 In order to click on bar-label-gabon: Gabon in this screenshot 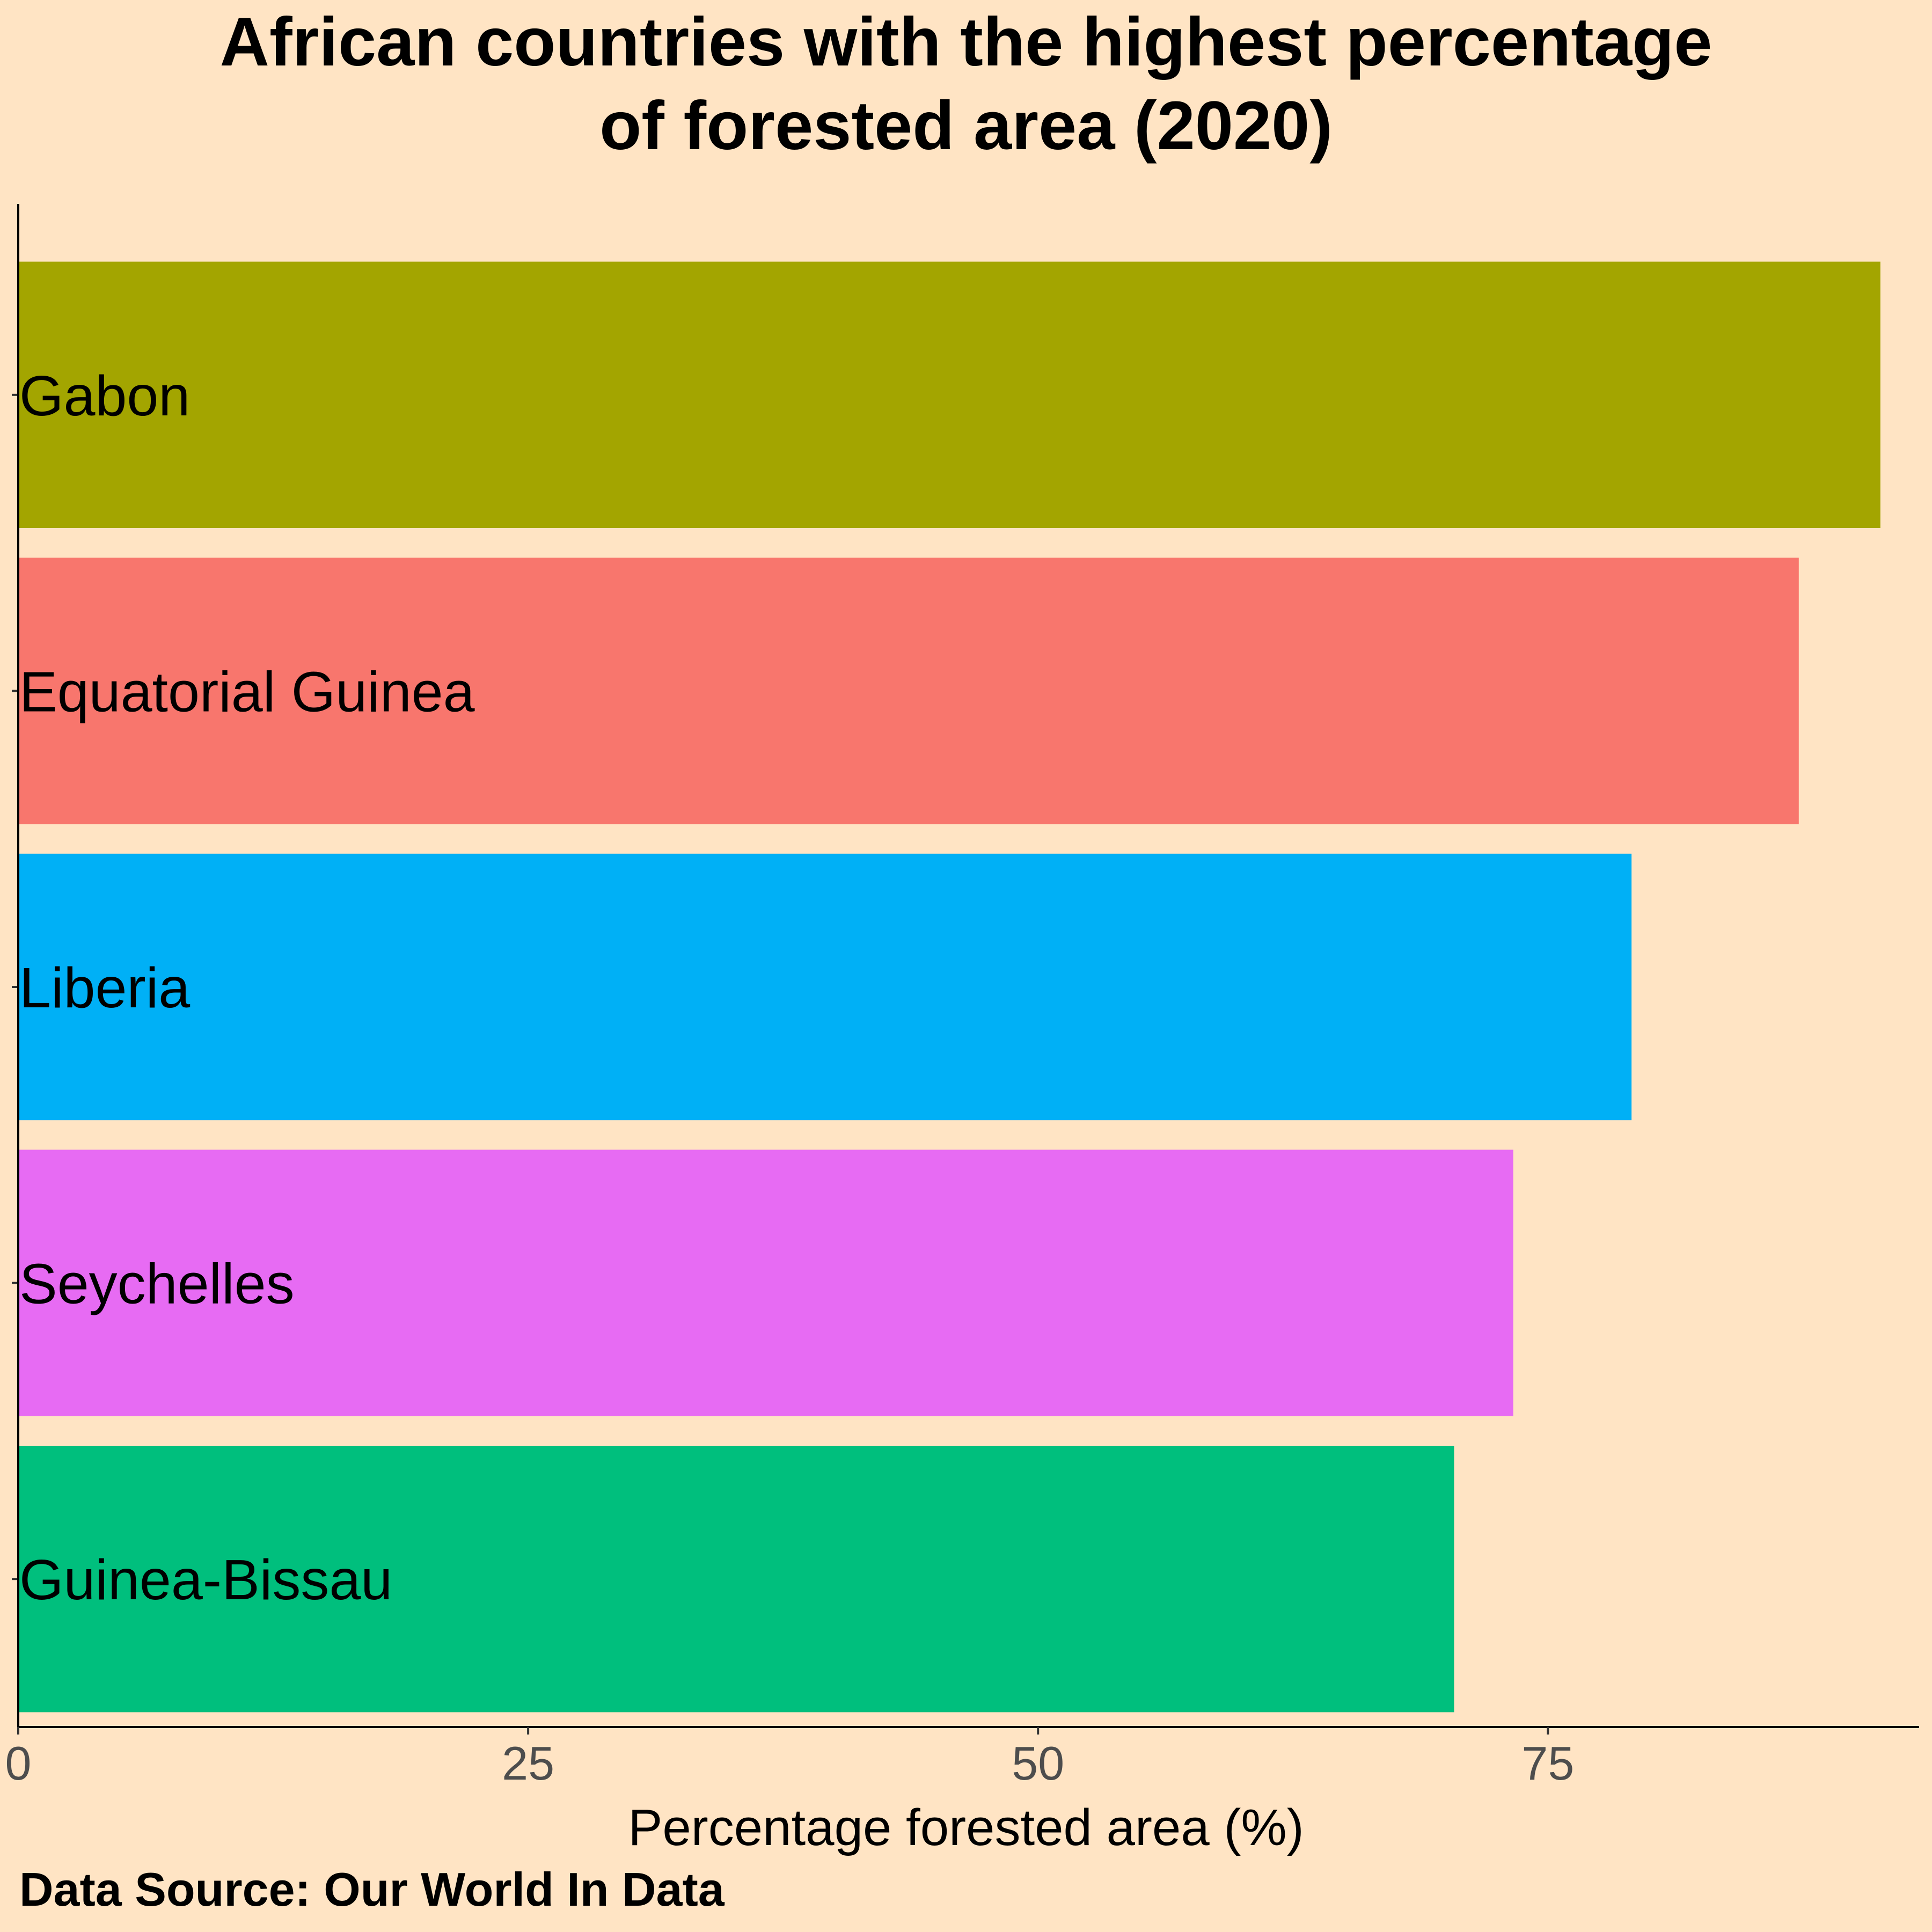, I will do `click(104, 396)`.